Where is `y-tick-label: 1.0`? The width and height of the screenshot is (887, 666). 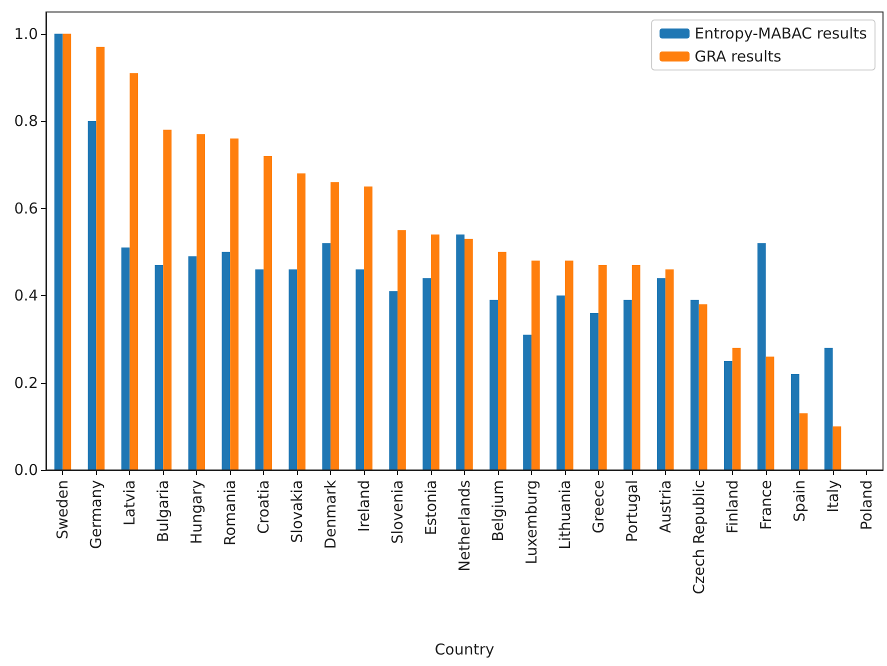
y-tick-label: 1.0 is located at coordinates (26, 33).